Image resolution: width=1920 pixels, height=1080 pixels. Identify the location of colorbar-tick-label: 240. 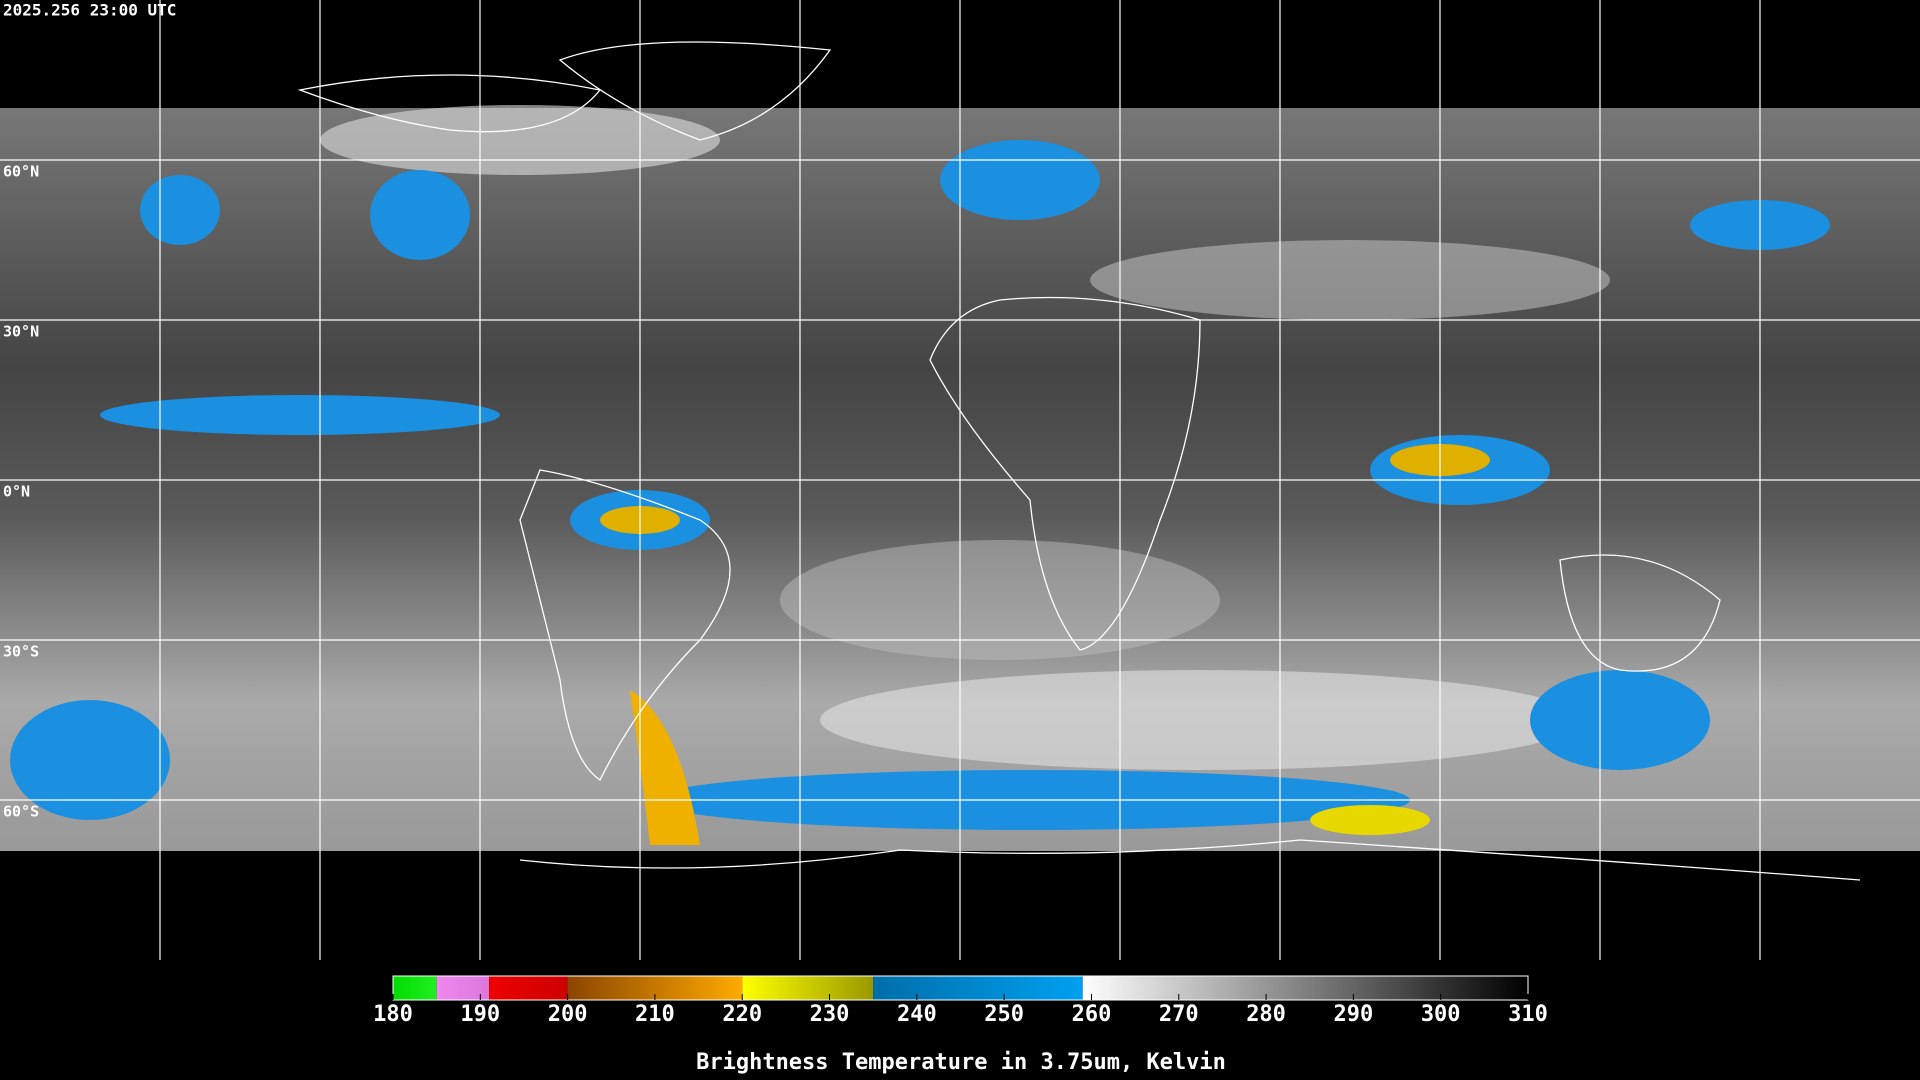
(917, 1014).